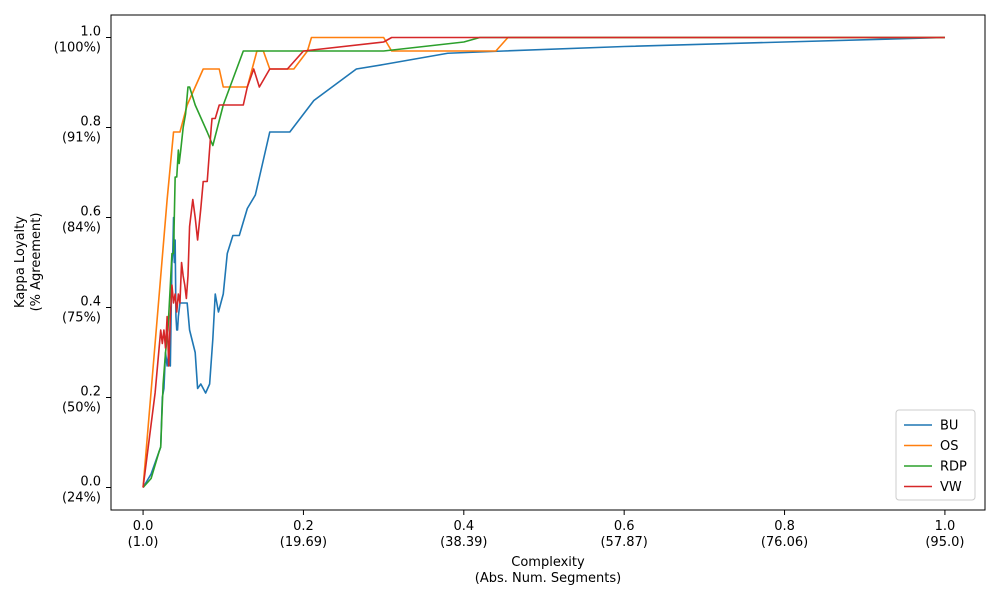  Describe the element at coordinates (303, 542) in the screenshot. I see `x-tick-sublabel: (19.69)` at that location.